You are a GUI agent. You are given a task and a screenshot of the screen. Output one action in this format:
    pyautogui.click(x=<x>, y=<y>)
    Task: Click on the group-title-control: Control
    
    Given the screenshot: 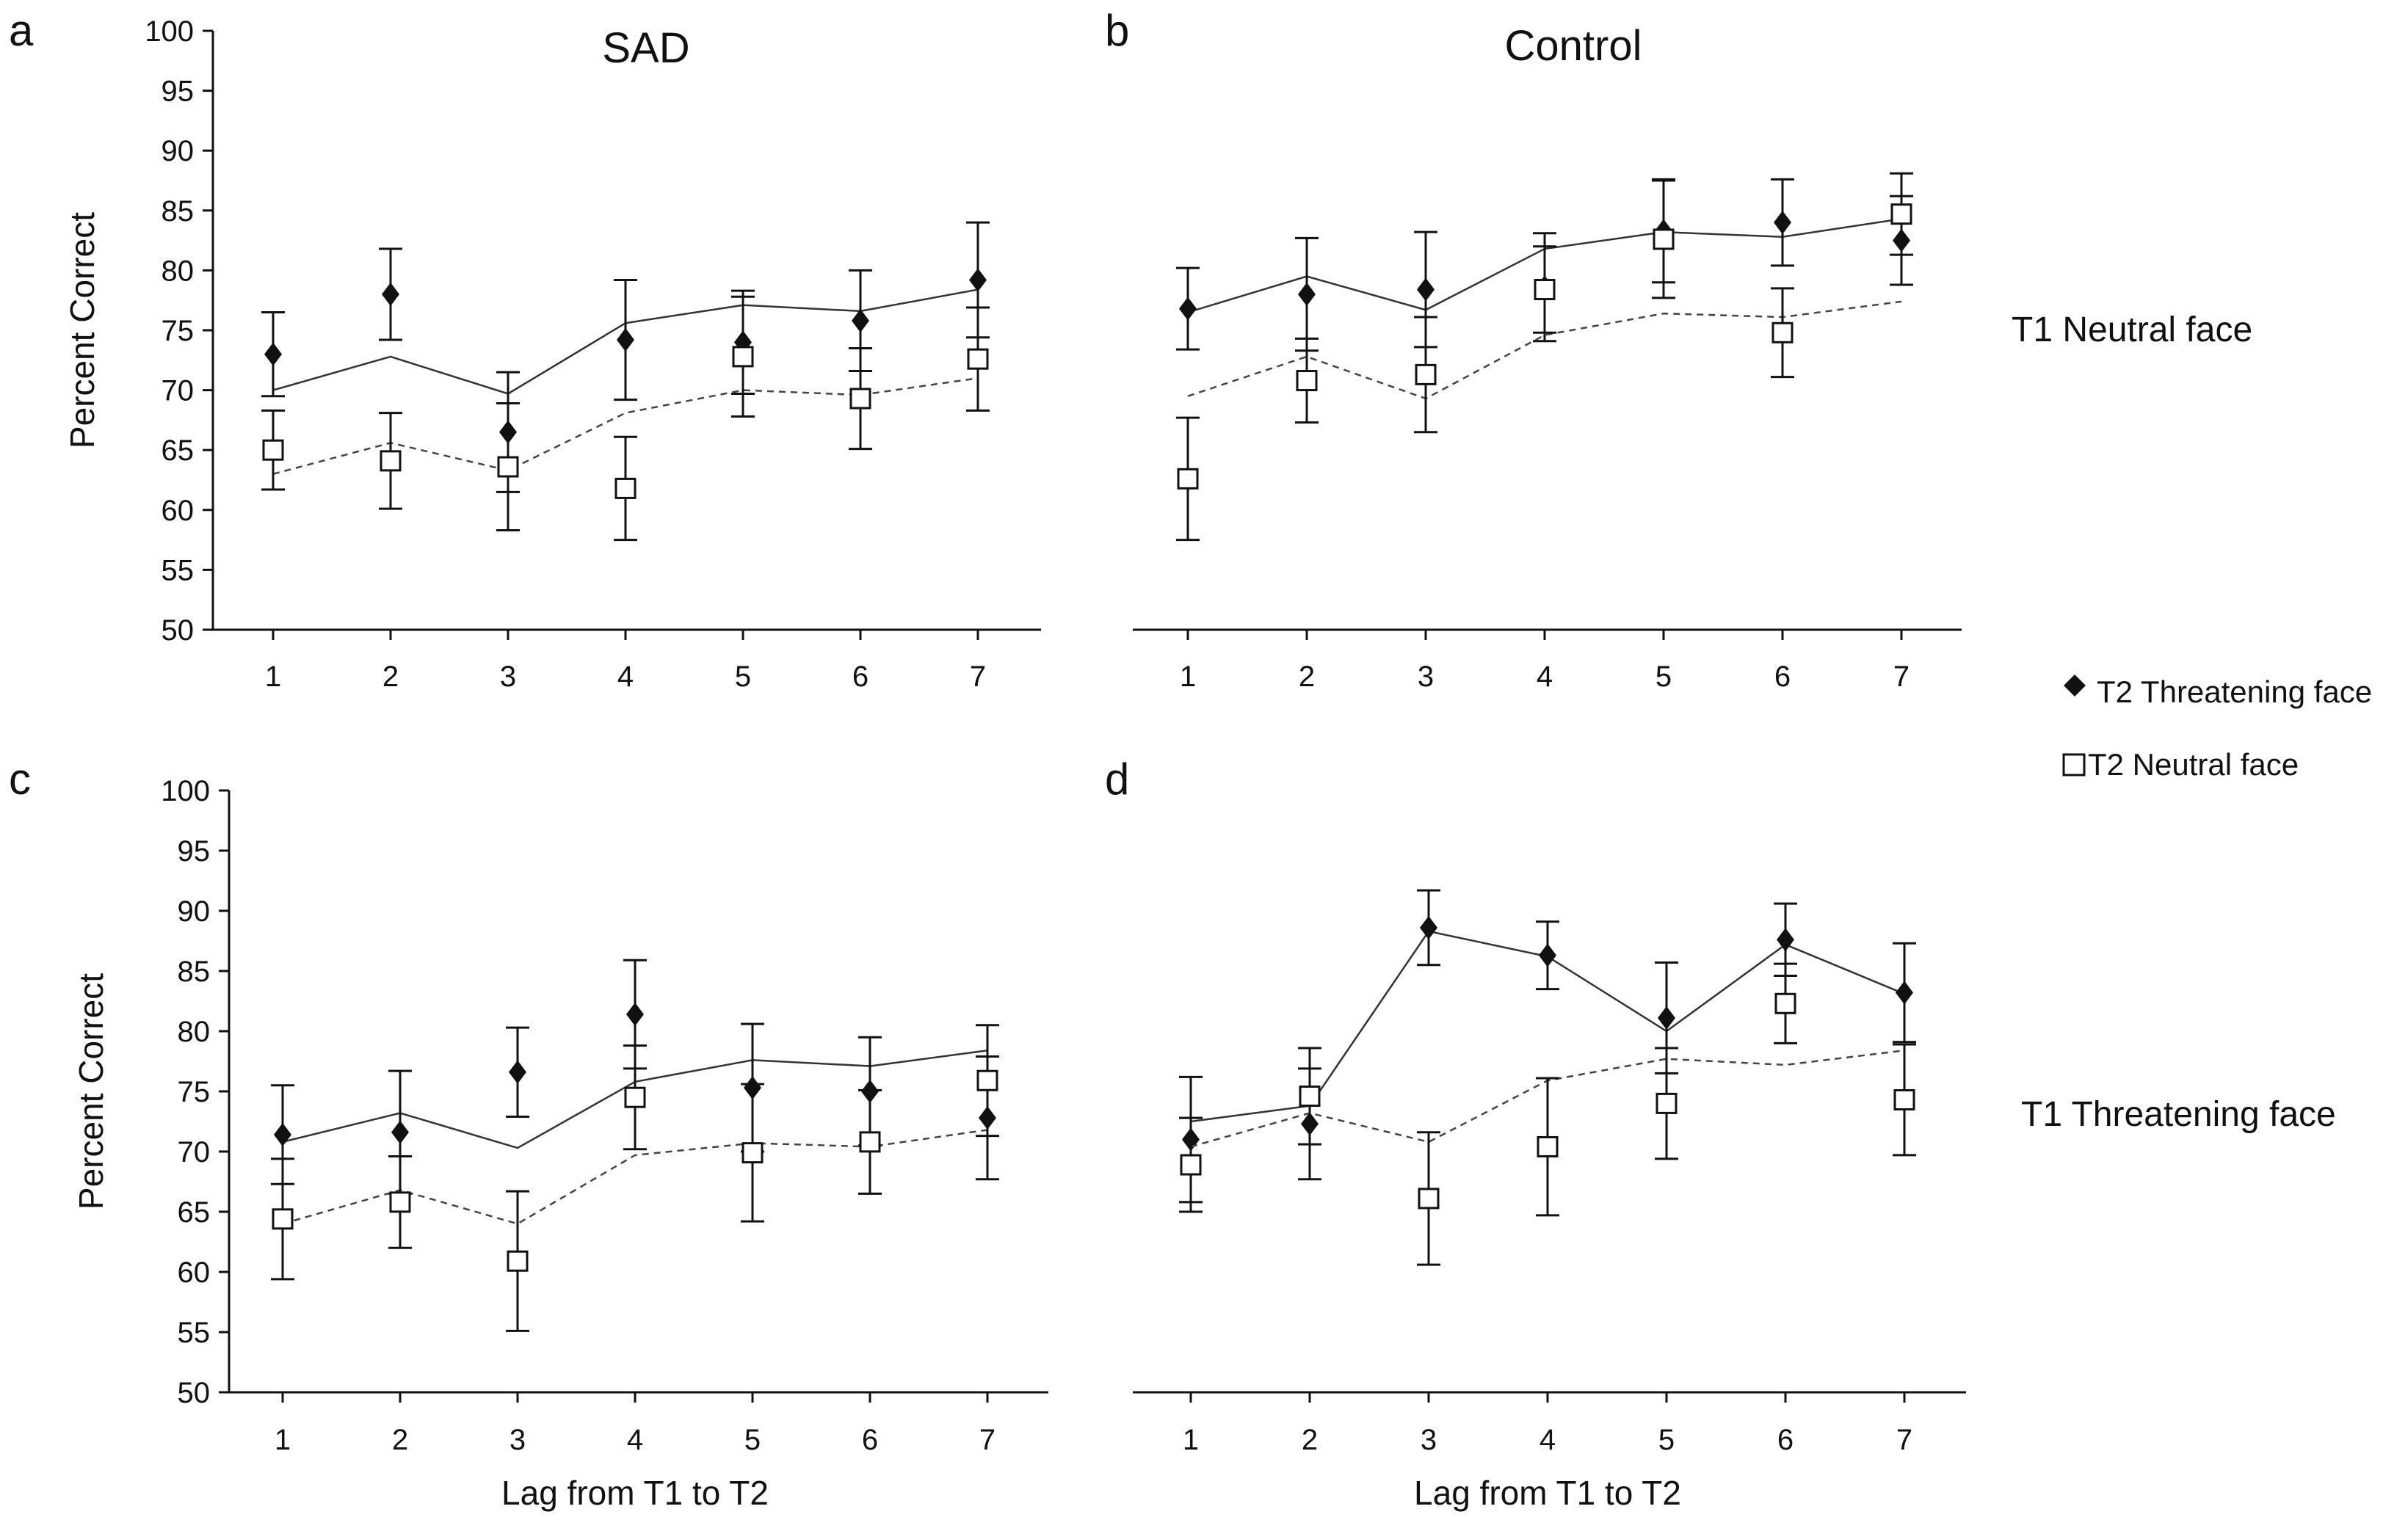 What is the action you would take?
    pyautogui.click(x=1573, y=46)
    